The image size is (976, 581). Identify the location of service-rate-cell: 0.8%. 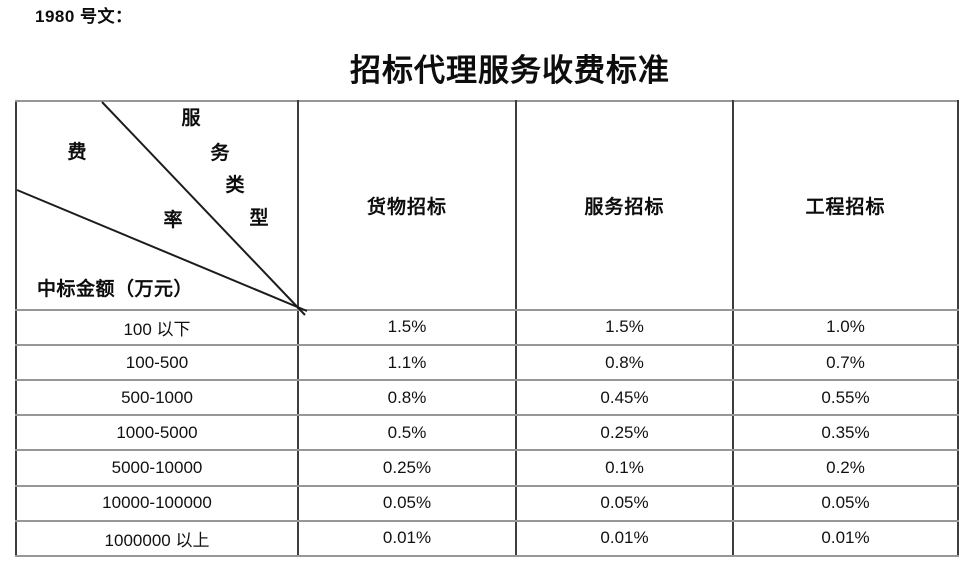
(625, 363).